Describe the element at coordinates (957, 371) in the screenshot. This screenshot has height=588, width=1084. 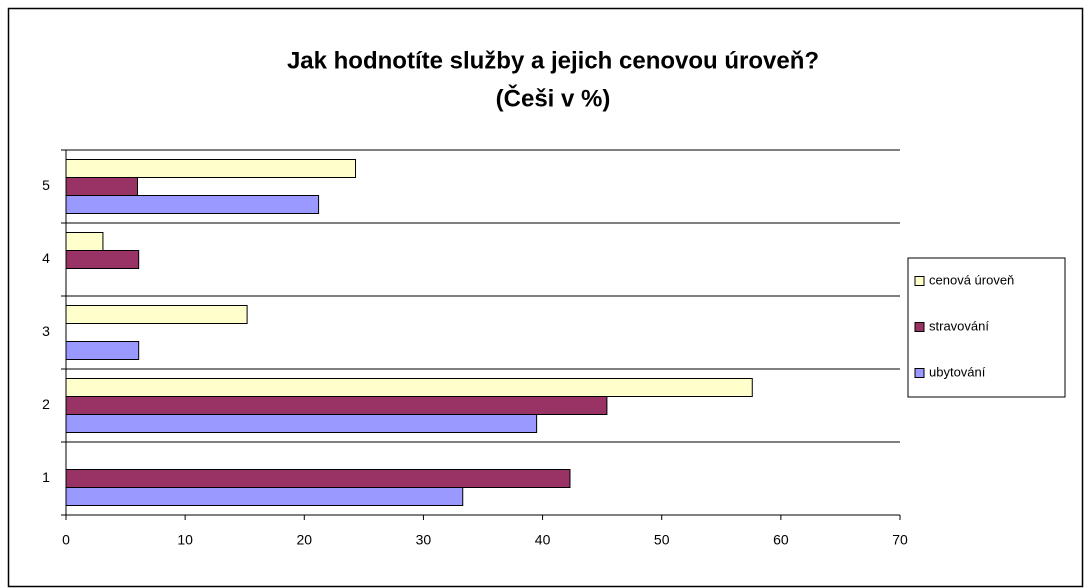
I see `legend-label: ubytování` at that location.